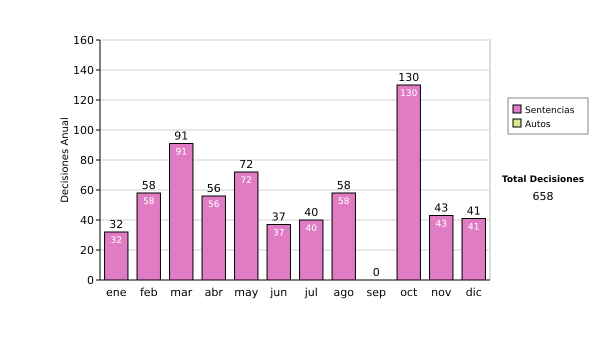 The image size is (600, 340). Describe the element at coordinates (90, 280) in the screenshot. I see `y-tick-label: 0` at that location.